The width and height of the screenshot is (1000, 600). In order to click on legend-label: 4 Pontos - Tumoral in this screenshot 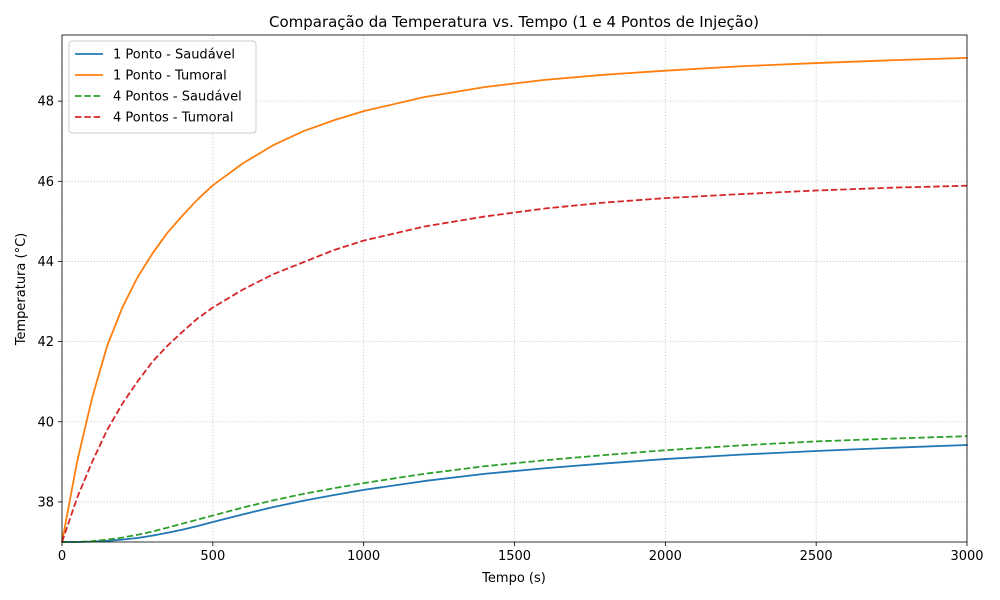, I will do `click(173, 118)`.